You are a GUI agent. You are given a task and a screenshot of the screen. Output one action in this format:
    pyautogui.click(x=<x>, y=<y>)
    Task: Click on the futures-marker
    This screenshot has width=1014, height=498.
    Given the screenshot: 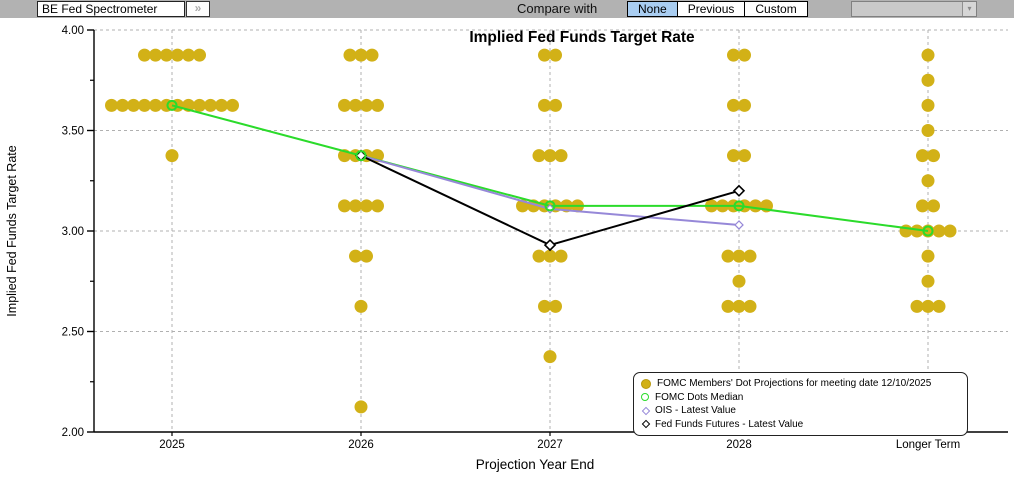 What is the action you would take?
    pyautogui.click(x=550, y=245)
    